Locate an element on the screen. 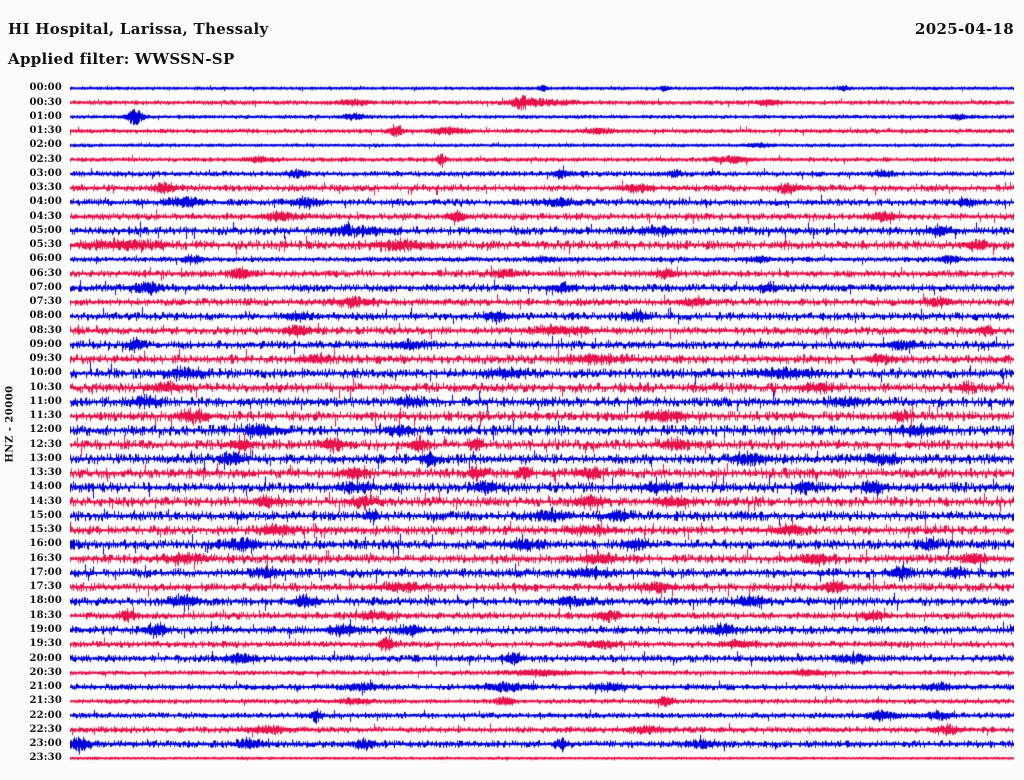  time-label: 11:30 is located at coordinates (45, 416).